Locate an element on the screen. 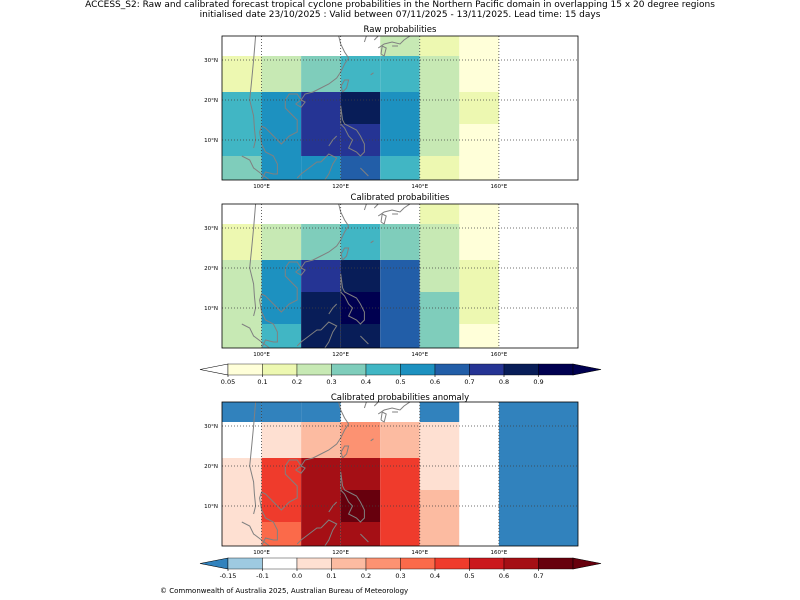  anomaly-title: Calibrated probabilities anomaly is located at coordinates (400, 398).